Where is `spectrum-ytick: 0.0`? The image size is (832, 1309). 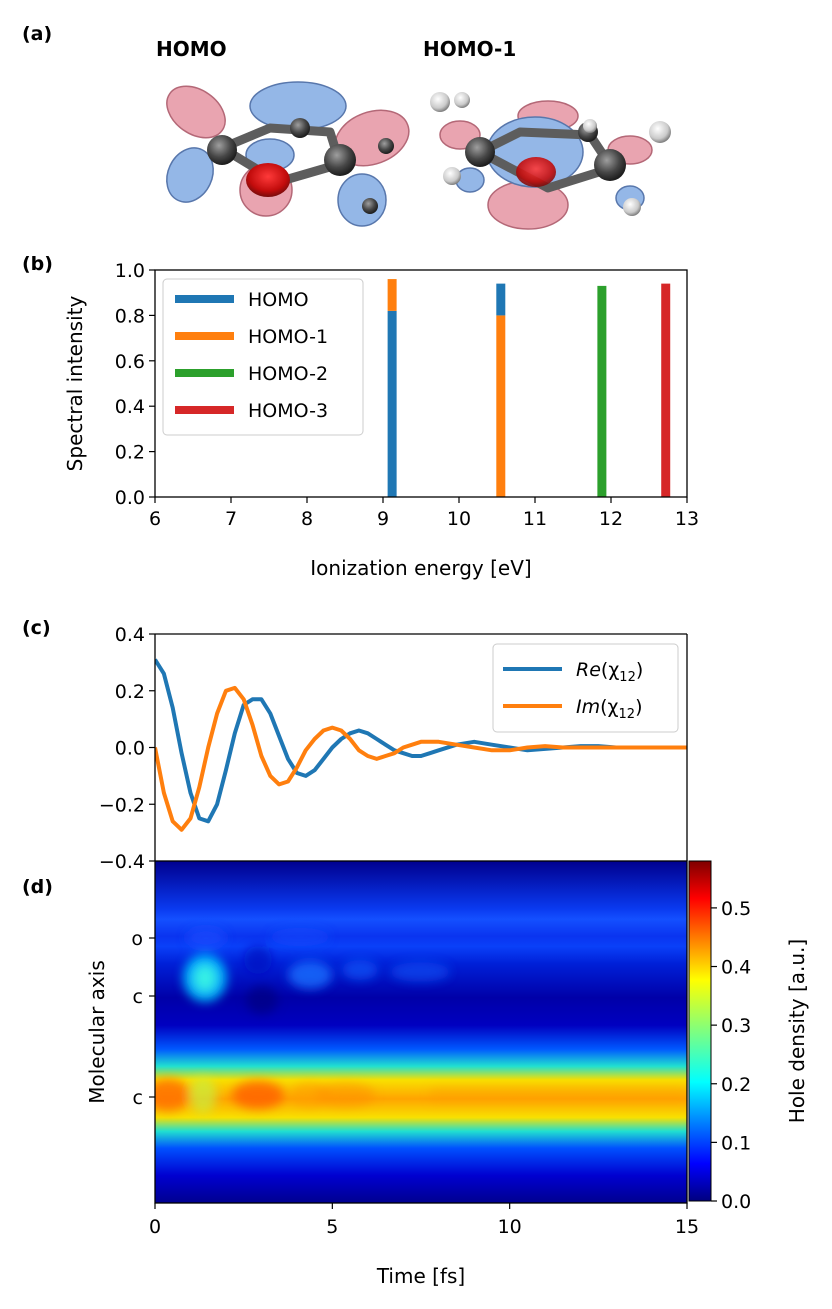 spectrum-ytick: 0.0 is located at coordinates (130, 498).